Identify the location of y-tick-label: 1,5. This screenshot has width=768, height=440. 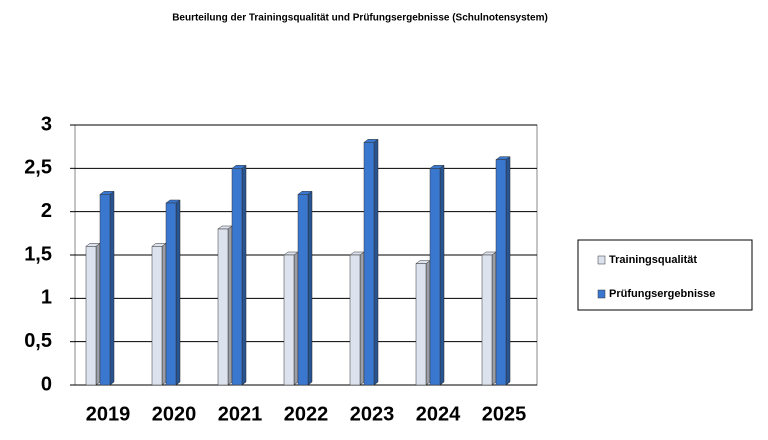
(38, 254).